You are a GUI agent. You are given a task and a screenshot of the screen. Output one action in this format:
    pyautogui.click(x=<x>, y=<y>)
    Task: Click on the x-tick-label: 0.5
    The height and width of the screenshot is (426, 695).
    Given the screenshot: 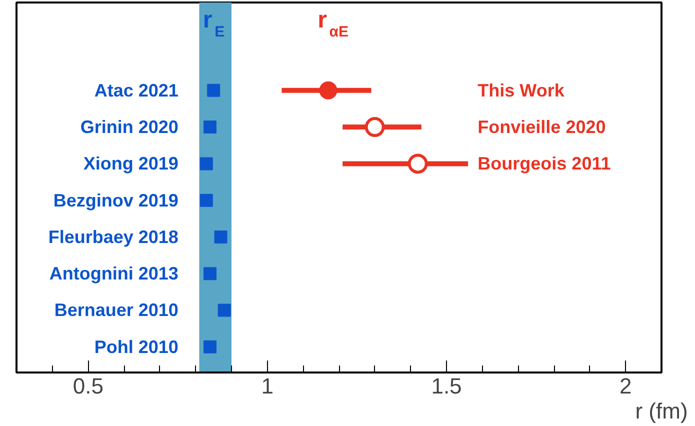 What is the action you would take?
    pyautogui.click(x=88, y=386)
    